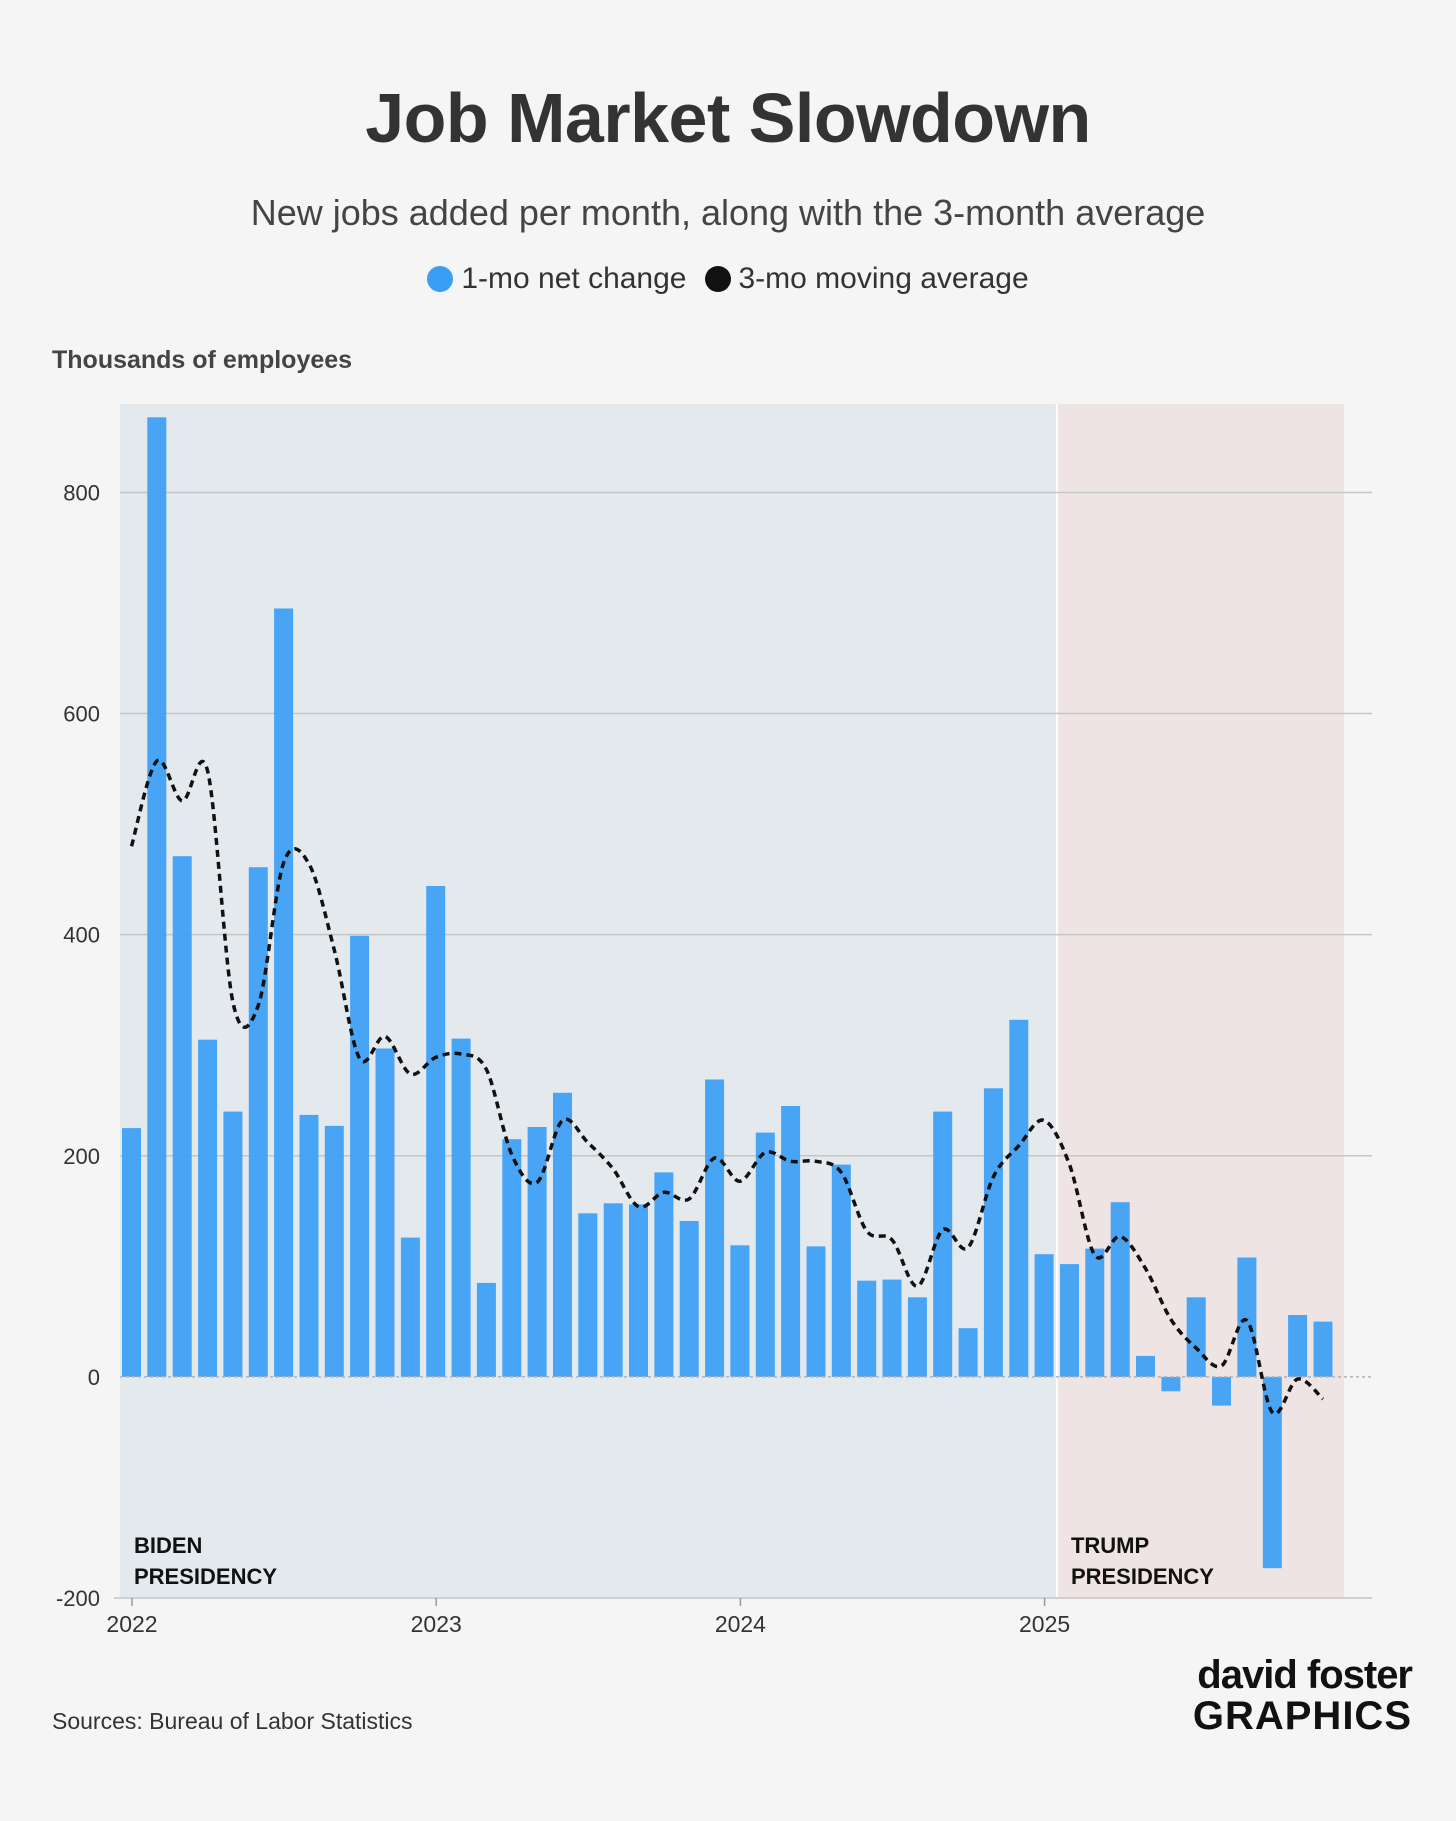  I want to click on legend-bars-label: 1-mo net change, so click(574, 278).